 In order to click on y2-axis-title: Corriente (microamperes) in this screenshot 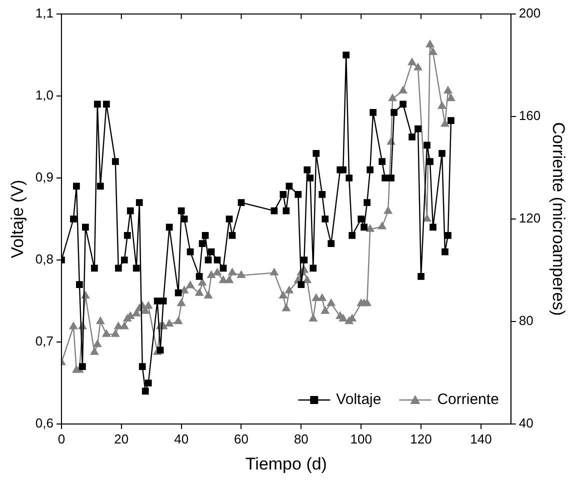, I will do `click(558, 219)`.